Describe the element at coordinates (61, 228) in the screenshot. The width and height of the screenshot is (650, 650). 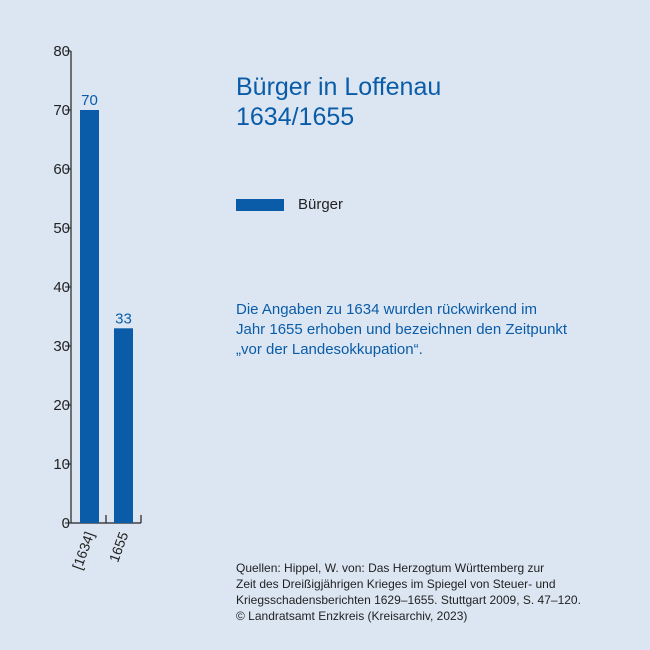
I see `y-tick-label: 50` at that location.